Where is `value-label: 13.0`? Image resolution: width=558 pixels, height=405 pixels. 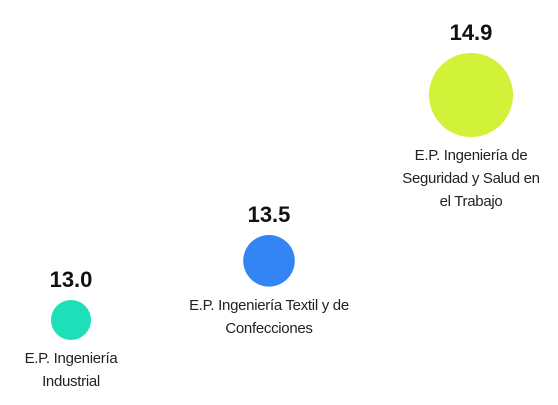
value-label: 13.0 is located at coordinates (71, 279).